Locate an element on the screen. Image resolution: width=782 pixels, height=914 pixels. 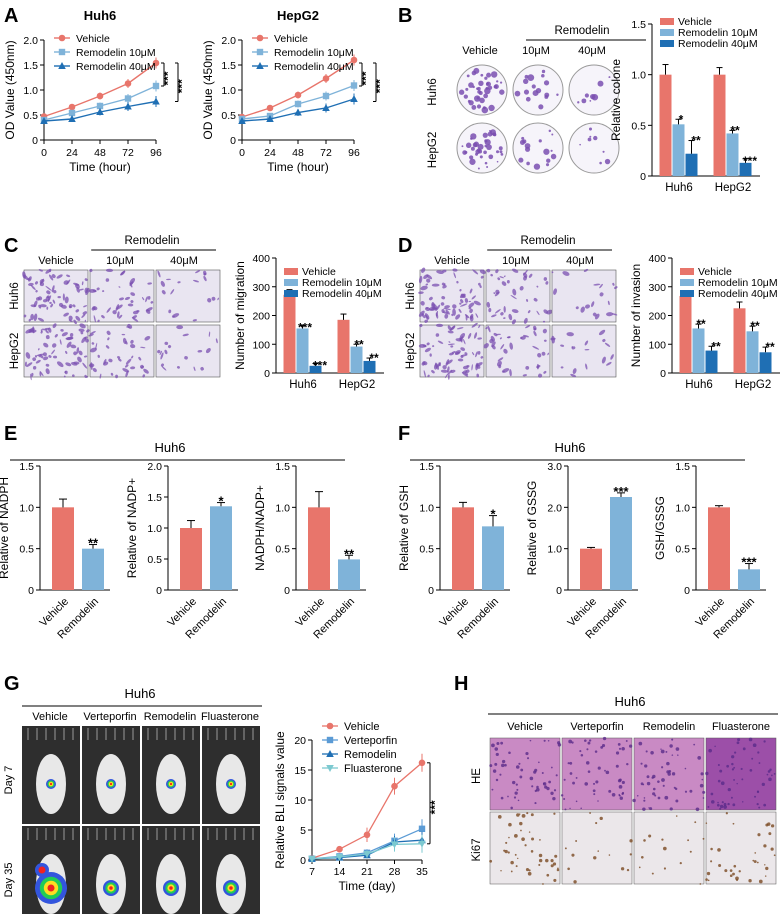
panel-e-chart-1-y-tick-label: 1.0 is located at coordinates (154, 529).